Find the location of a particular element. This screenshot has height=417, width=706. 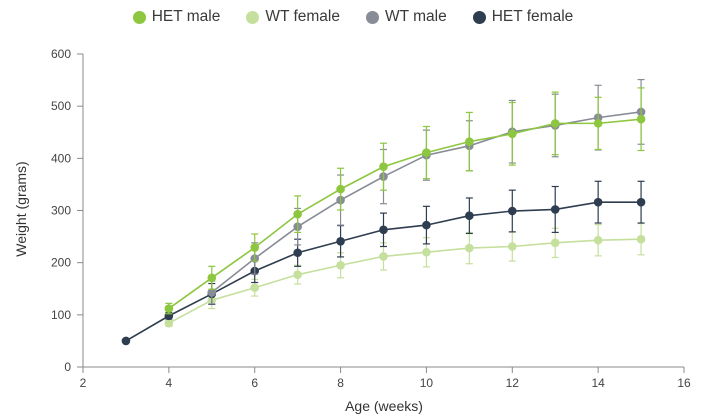

y-tick-label: 0 is located at coordinates (67, 367).